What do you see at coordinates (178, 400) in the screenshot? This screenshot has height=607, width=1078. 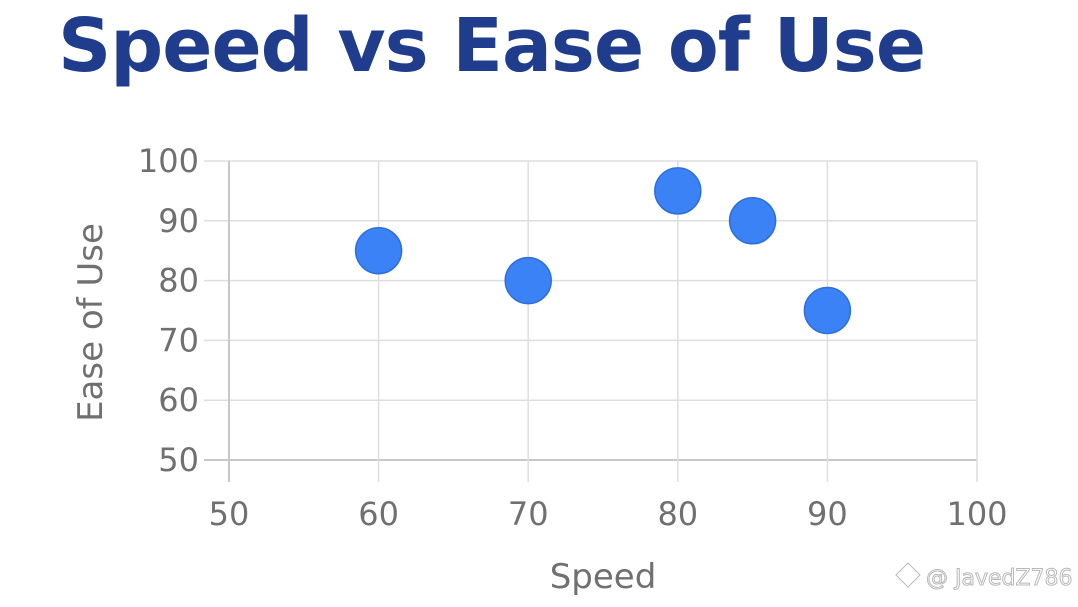 I see `y-tick-label-60: 60` at bounding box center [178, 400].